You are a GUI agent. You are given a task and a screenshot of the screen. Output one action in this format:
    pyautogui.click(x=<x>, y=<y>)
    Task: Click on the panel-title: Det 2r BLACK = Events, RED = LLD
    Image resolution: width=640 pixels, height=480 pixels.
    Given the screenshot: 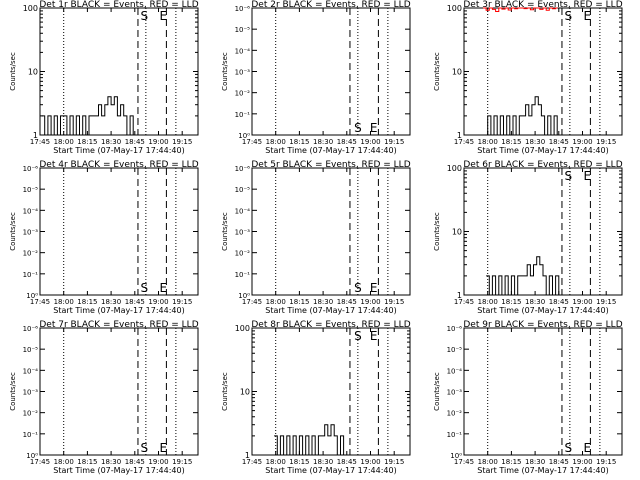 What is the action you would take?
    pyautogui.click(x=330, y=5)
    